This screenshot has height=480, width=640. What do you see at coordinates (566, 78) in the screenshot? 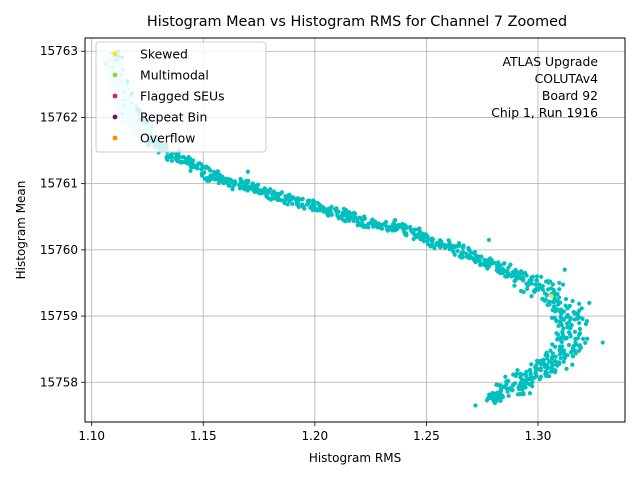
I see `annotation-line-2: COLUTAv4` at bounding box center [566, 78].